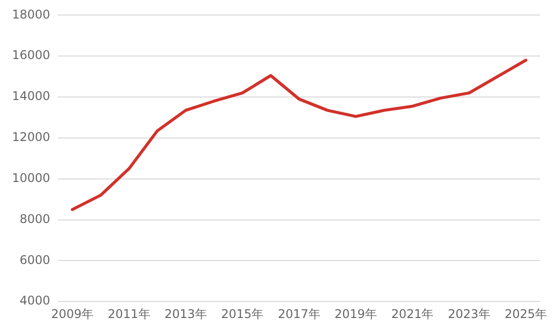  What do you see at coordinates (35, 259) in the screenshot?
I see `y-tick-label: 6000` at bounding box center [35, 259].